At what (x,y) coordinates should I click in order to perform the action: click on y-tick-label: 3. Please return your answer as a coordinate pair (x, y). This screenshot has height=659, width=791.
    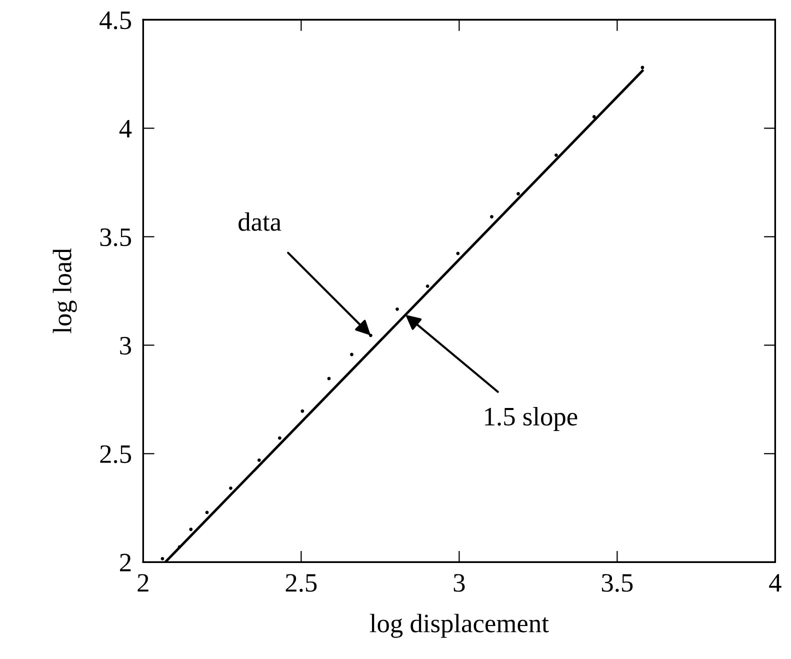
    Looking at the image, I should click on (126, 345).